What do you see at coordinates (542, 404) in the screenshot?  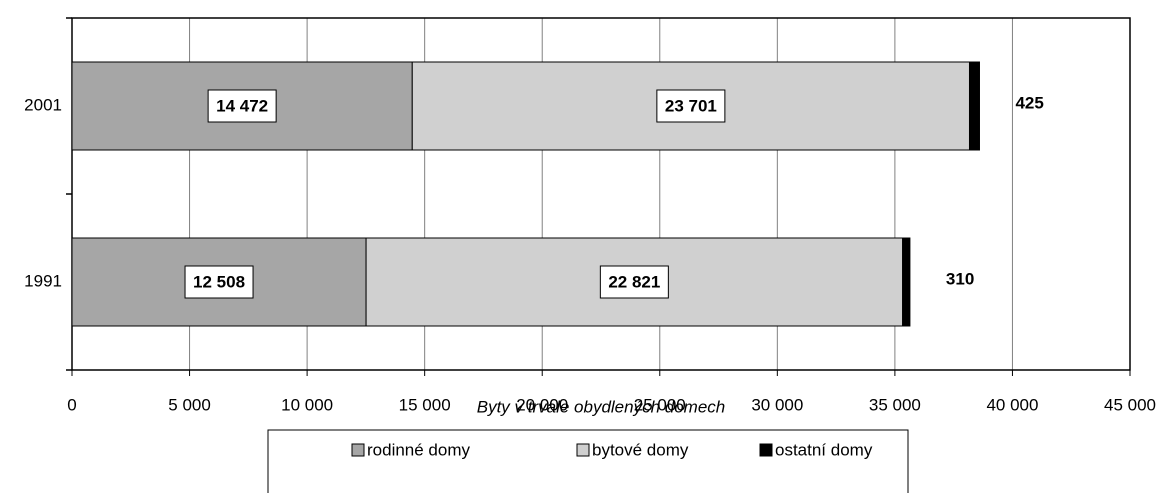 I see `x-tick-label: 20 000` at bounding box center [542, 404].